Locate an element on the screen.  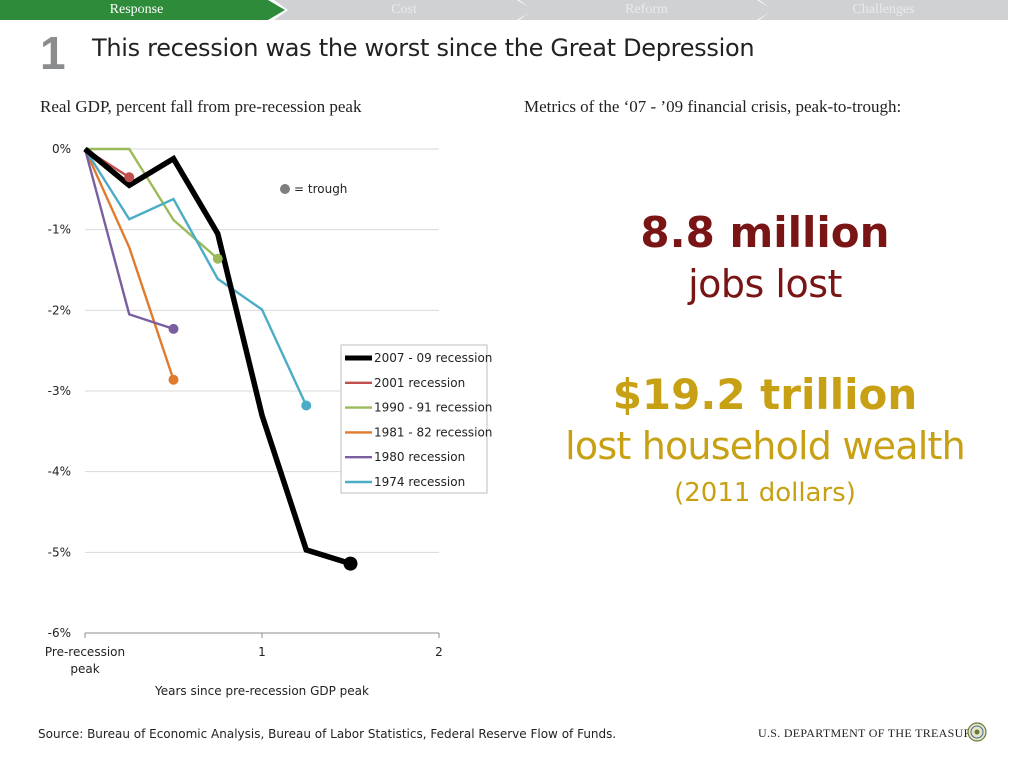
jobs-lost-label: jobs lost is located at coordinates (765, 284).